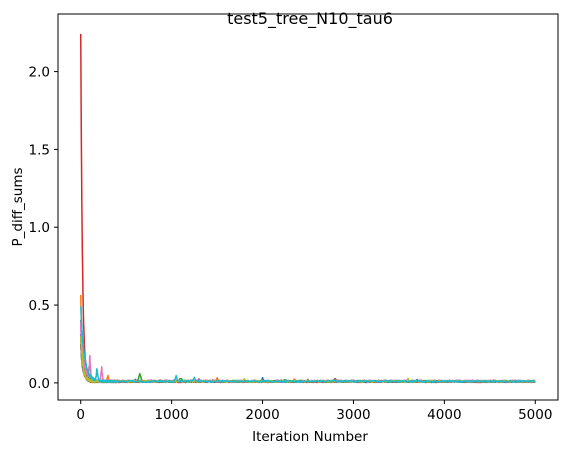  I want to click on series-line, so click(307, 344).